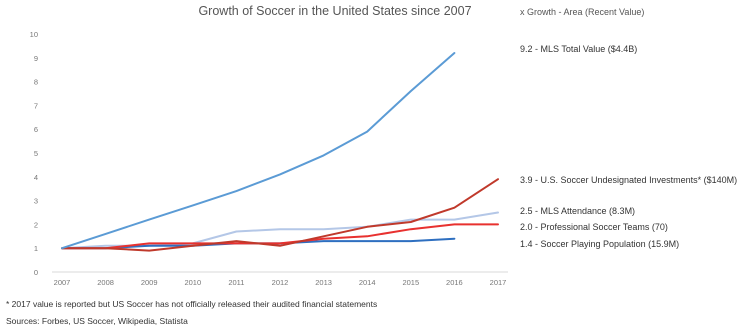  What do you see at coordinates (323, 282) in the screenshot?
I see `x-tick-label: 2013` at bounding box center [323, 282].